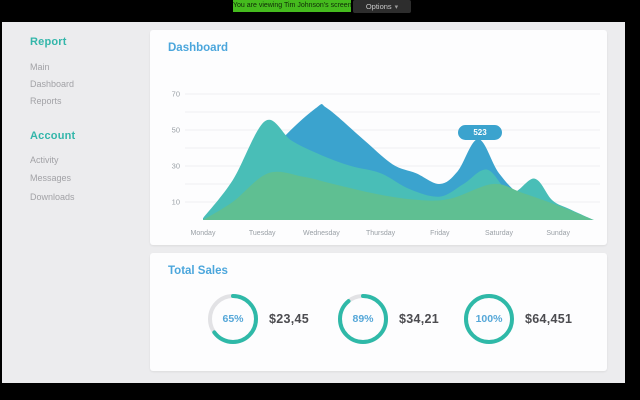  What do you see at coordinates (52, 197) in the screenshot?
I see `sidebar-item-downloads: Downloads` at bounding box center [52, 197].